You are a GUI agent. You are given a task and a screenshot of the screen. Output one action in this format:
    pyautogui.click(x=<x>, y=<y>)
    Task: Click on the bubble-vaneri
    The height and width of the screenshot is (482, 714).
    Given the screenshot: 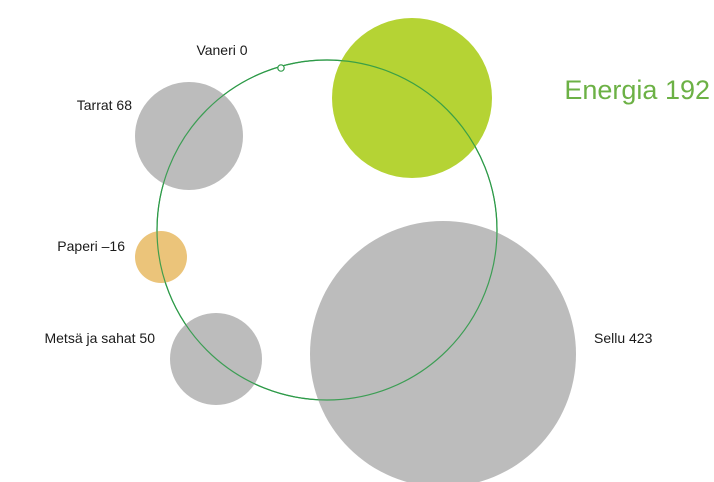 What is the action you would take?
    pyautogui.click(x=281, y=68)
    